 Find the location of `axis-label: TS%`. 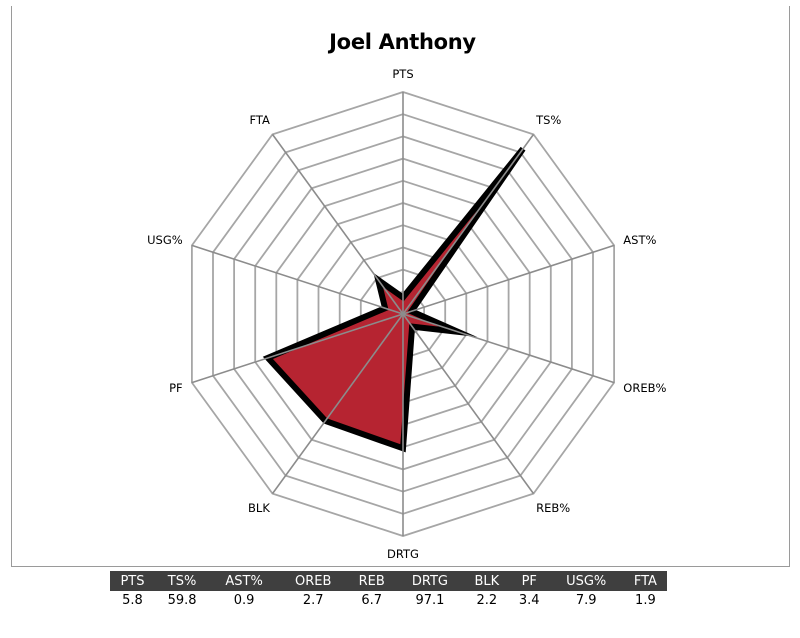

axis-label: TS% is located at coordinates (548, 120).